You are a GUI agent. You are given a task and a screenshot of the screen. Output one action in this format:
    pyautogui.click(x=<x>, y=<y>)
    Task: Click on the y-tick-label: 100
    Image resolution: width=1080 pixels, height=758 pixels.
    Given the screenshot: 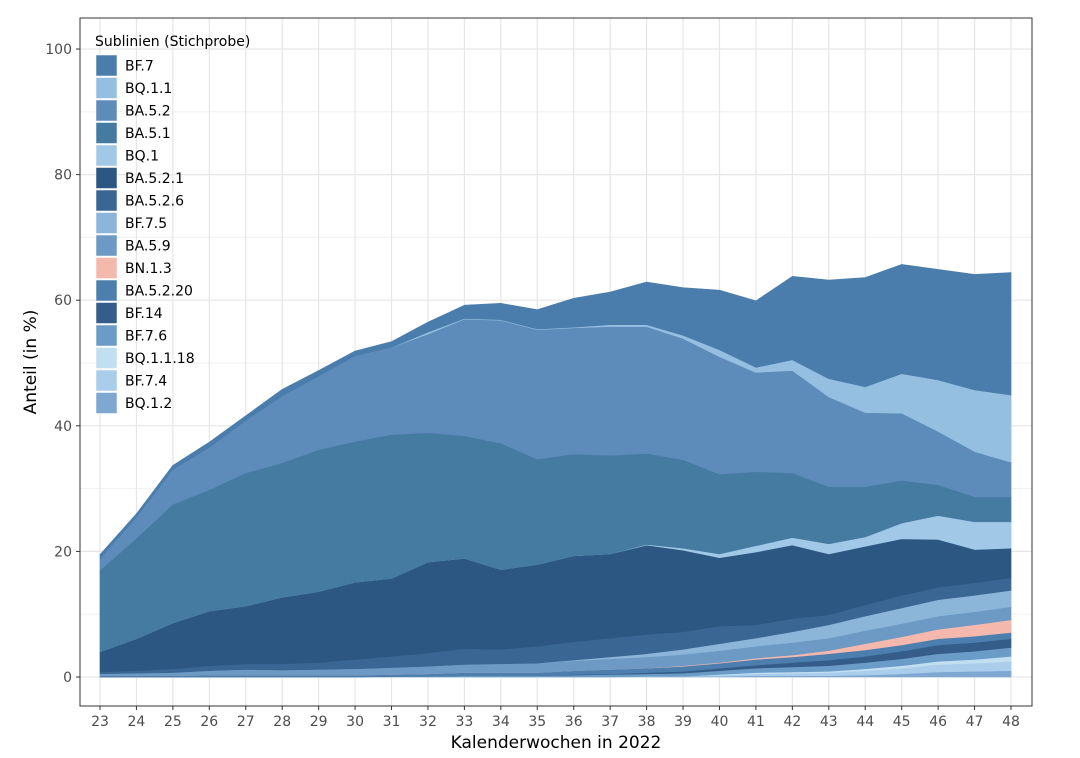 What is the action you would take?
    pyautogui.click(x=58, y=50)
    